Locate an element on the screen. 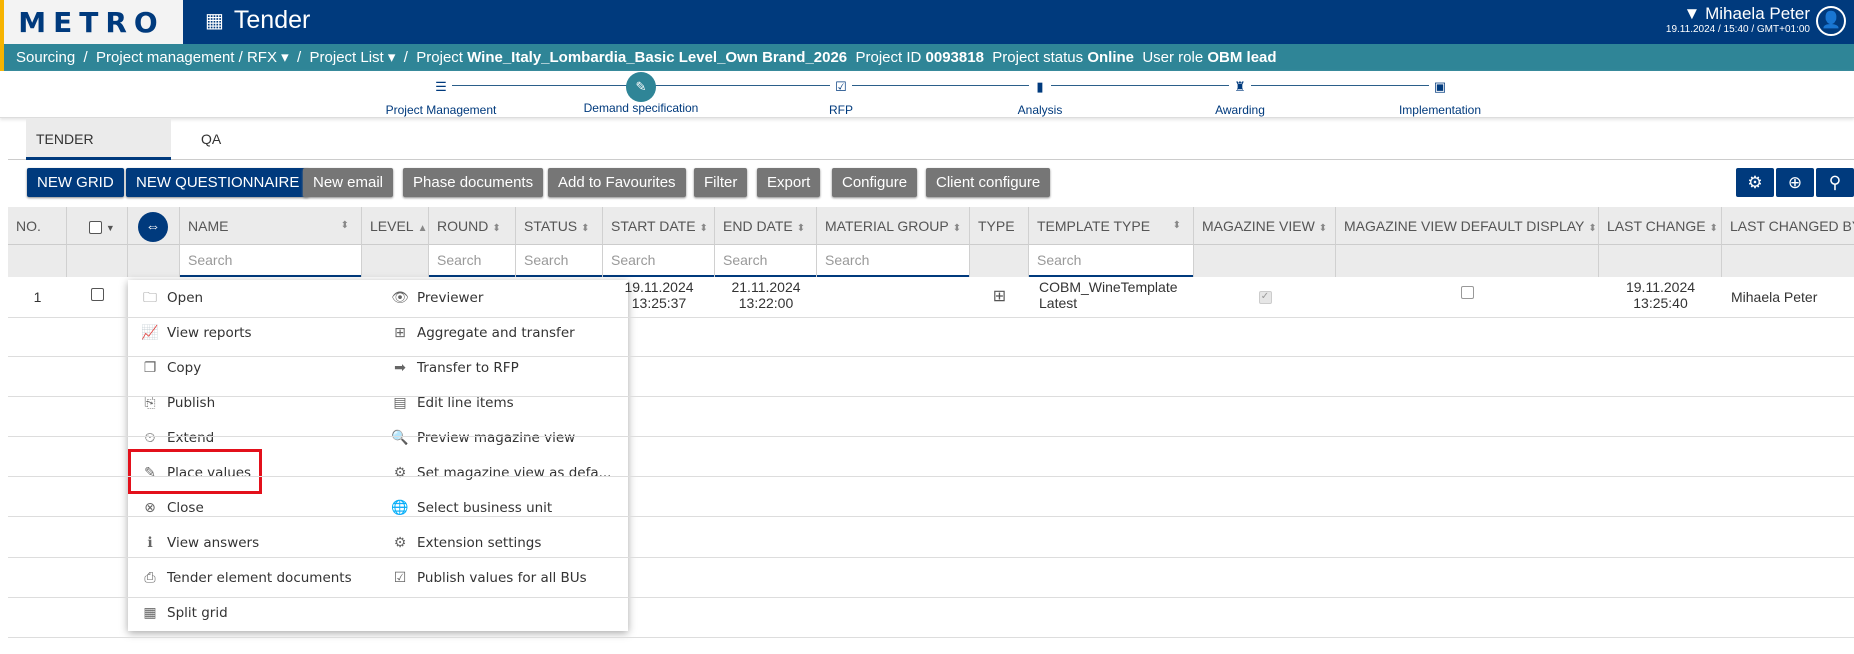  new-questionnaire-button: NEW QUESTIONNAIRE is located at coordinates (218, 182).